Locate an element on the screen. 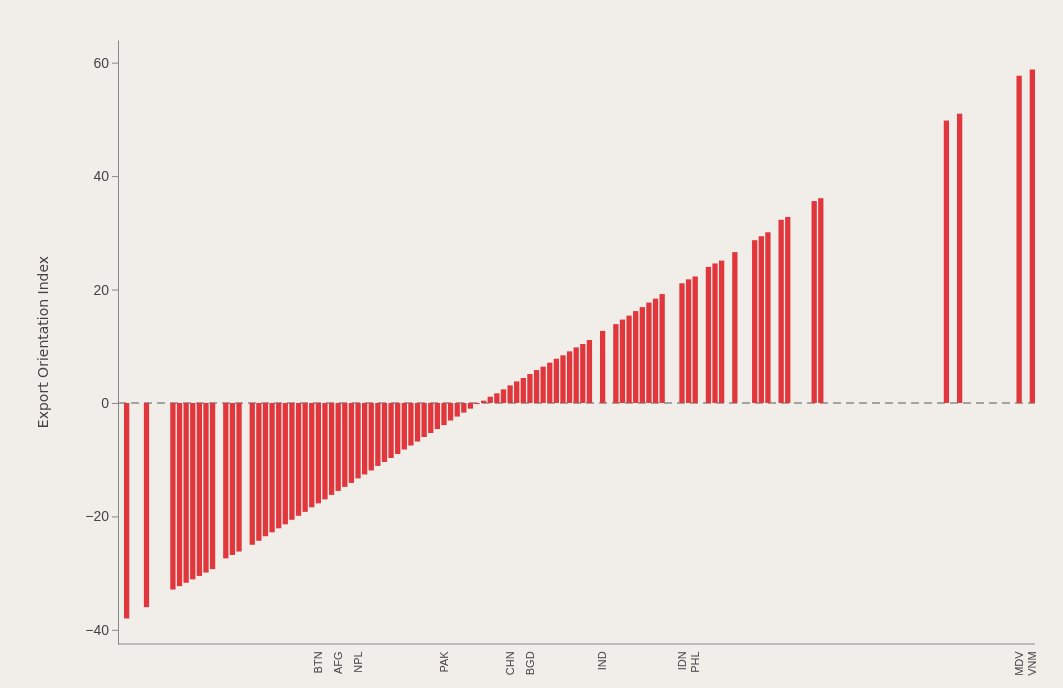  x-tick-label: IND is located at coordinates (602, 661).